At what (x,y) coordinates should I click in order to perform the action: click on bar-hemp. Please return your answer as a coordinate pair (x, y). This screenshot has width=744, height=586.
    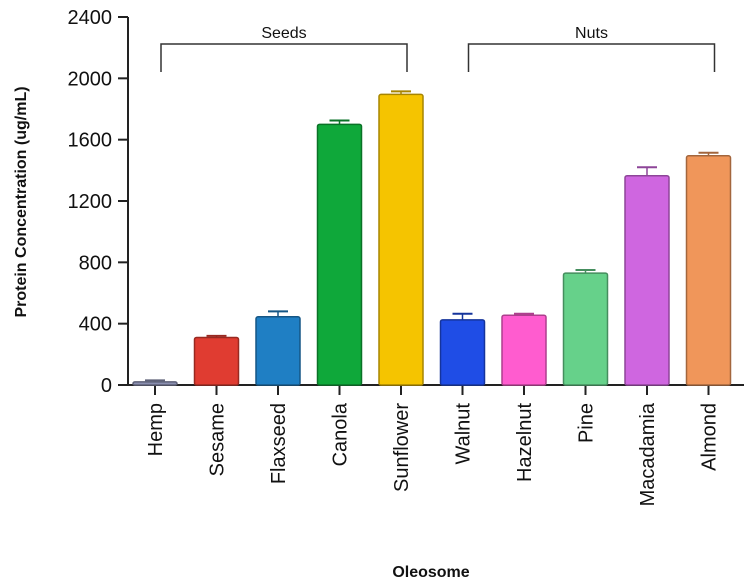
    Looking at the image, I should click on (155, 383).